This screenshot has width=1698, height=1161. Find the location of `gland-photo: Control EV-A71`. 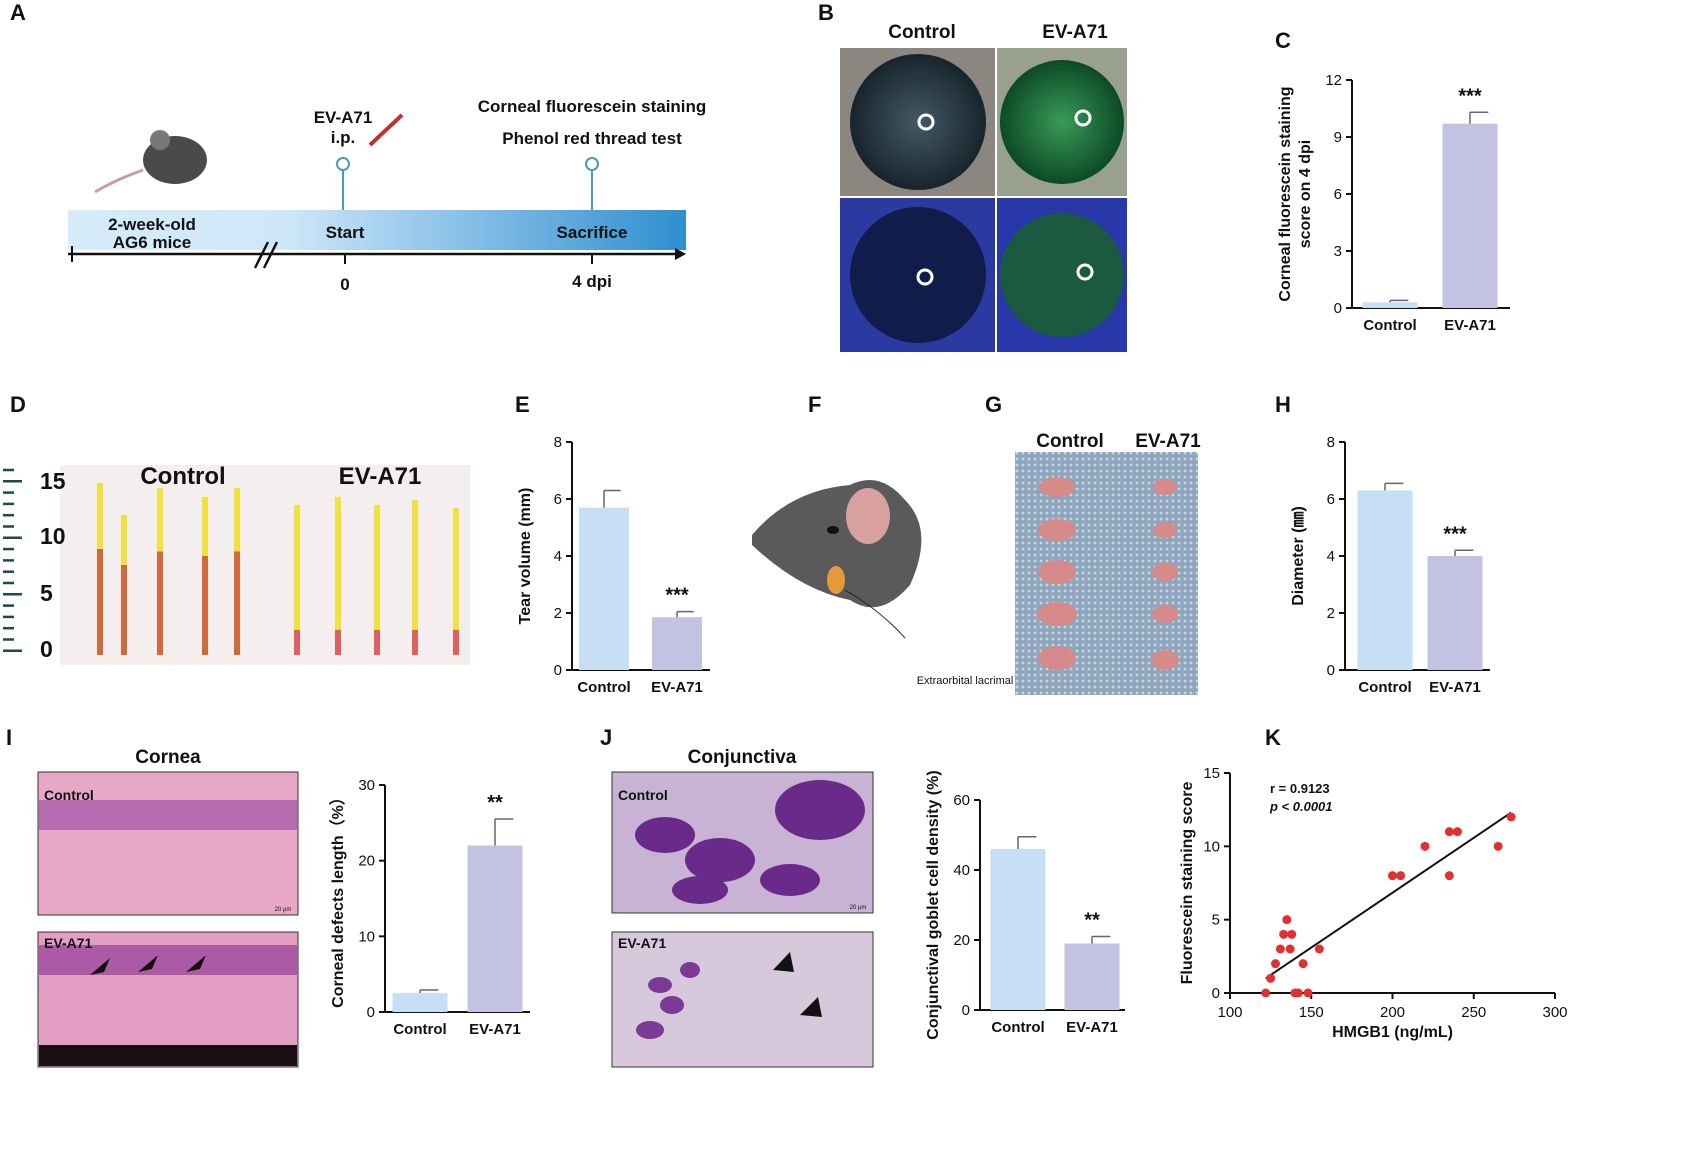

gland-photo: Control EV-A71 is located at coordinates (1108, 563).